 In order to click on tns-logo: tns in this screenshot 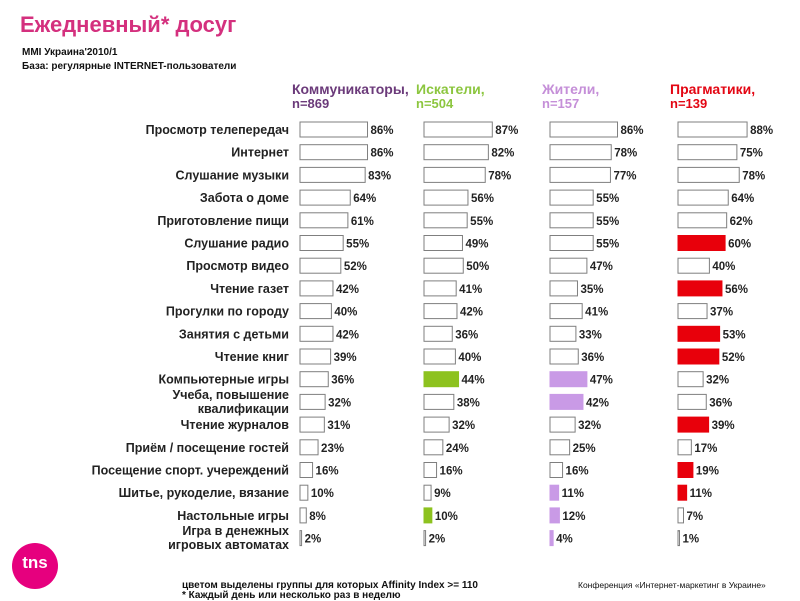, I will do `click(35, 566)`.